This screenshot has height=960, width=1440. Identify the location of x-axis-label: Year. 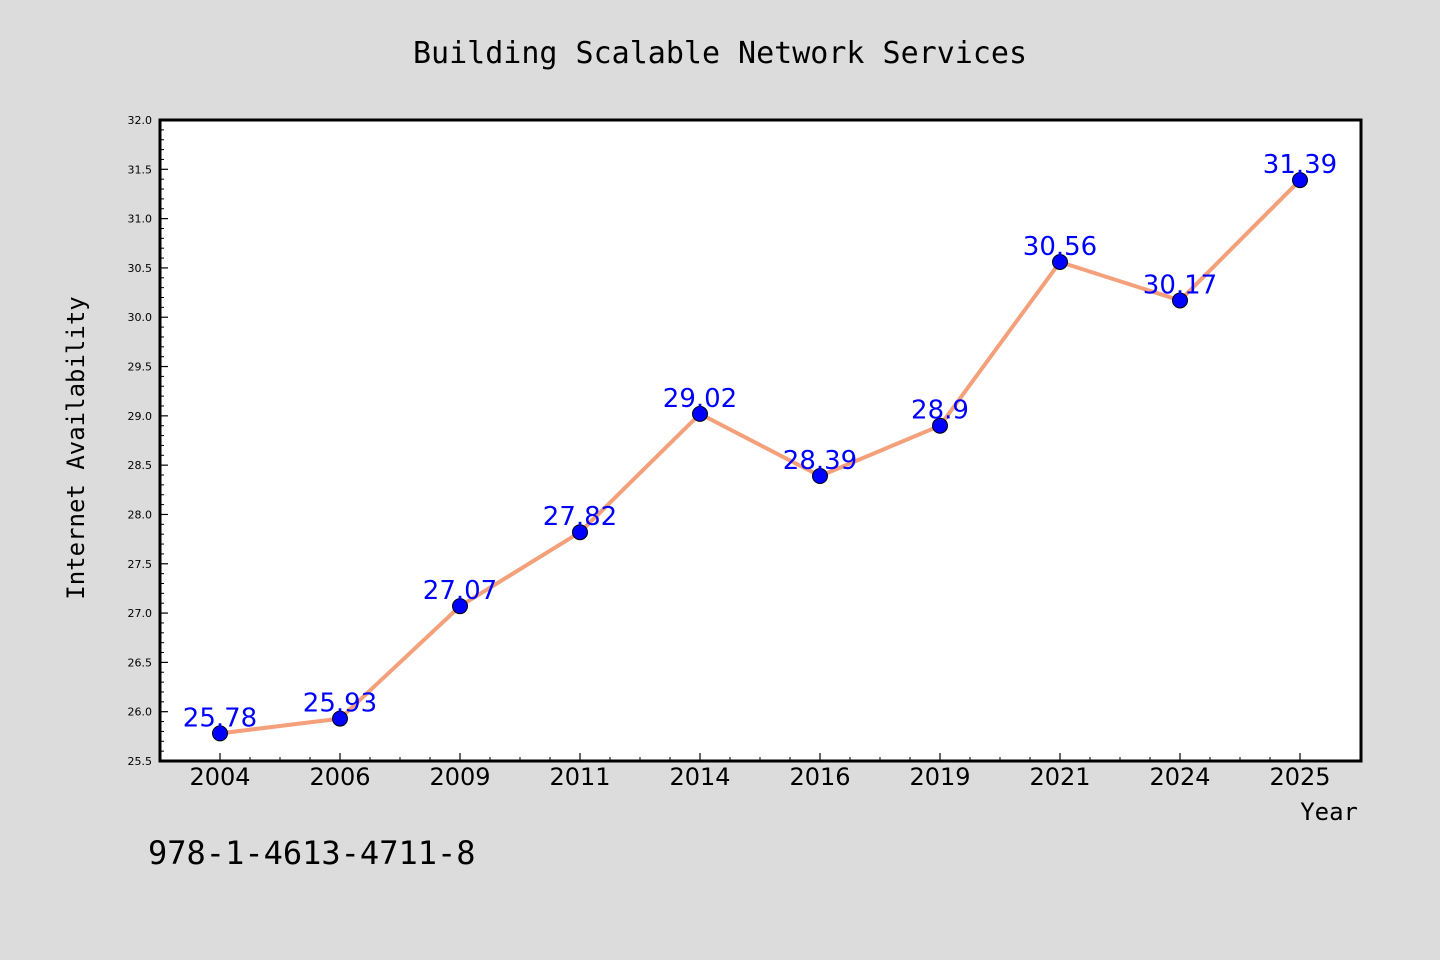
(1329, 812).